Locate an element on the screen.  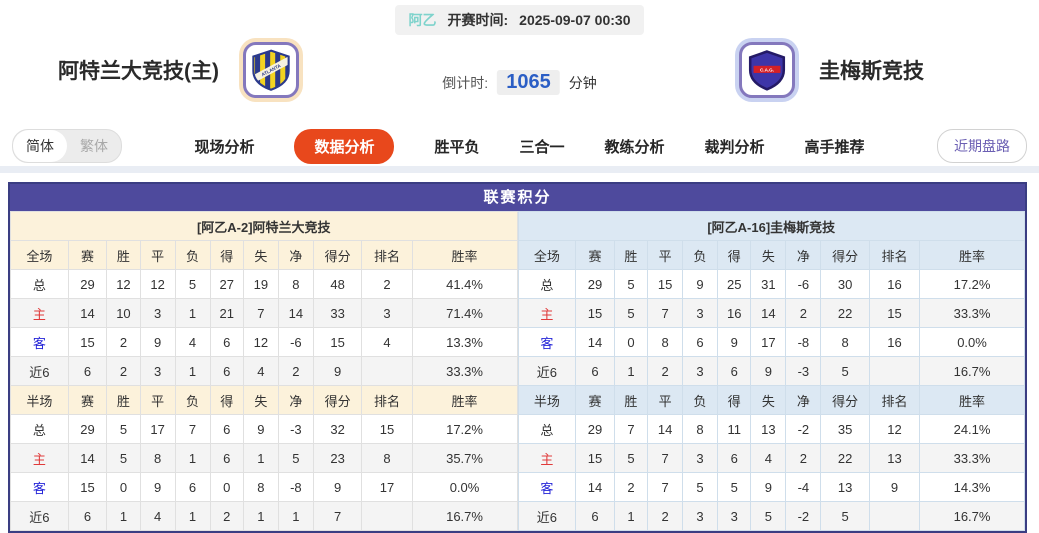
stat-cell: 12 is located at coordinates (157, 284).